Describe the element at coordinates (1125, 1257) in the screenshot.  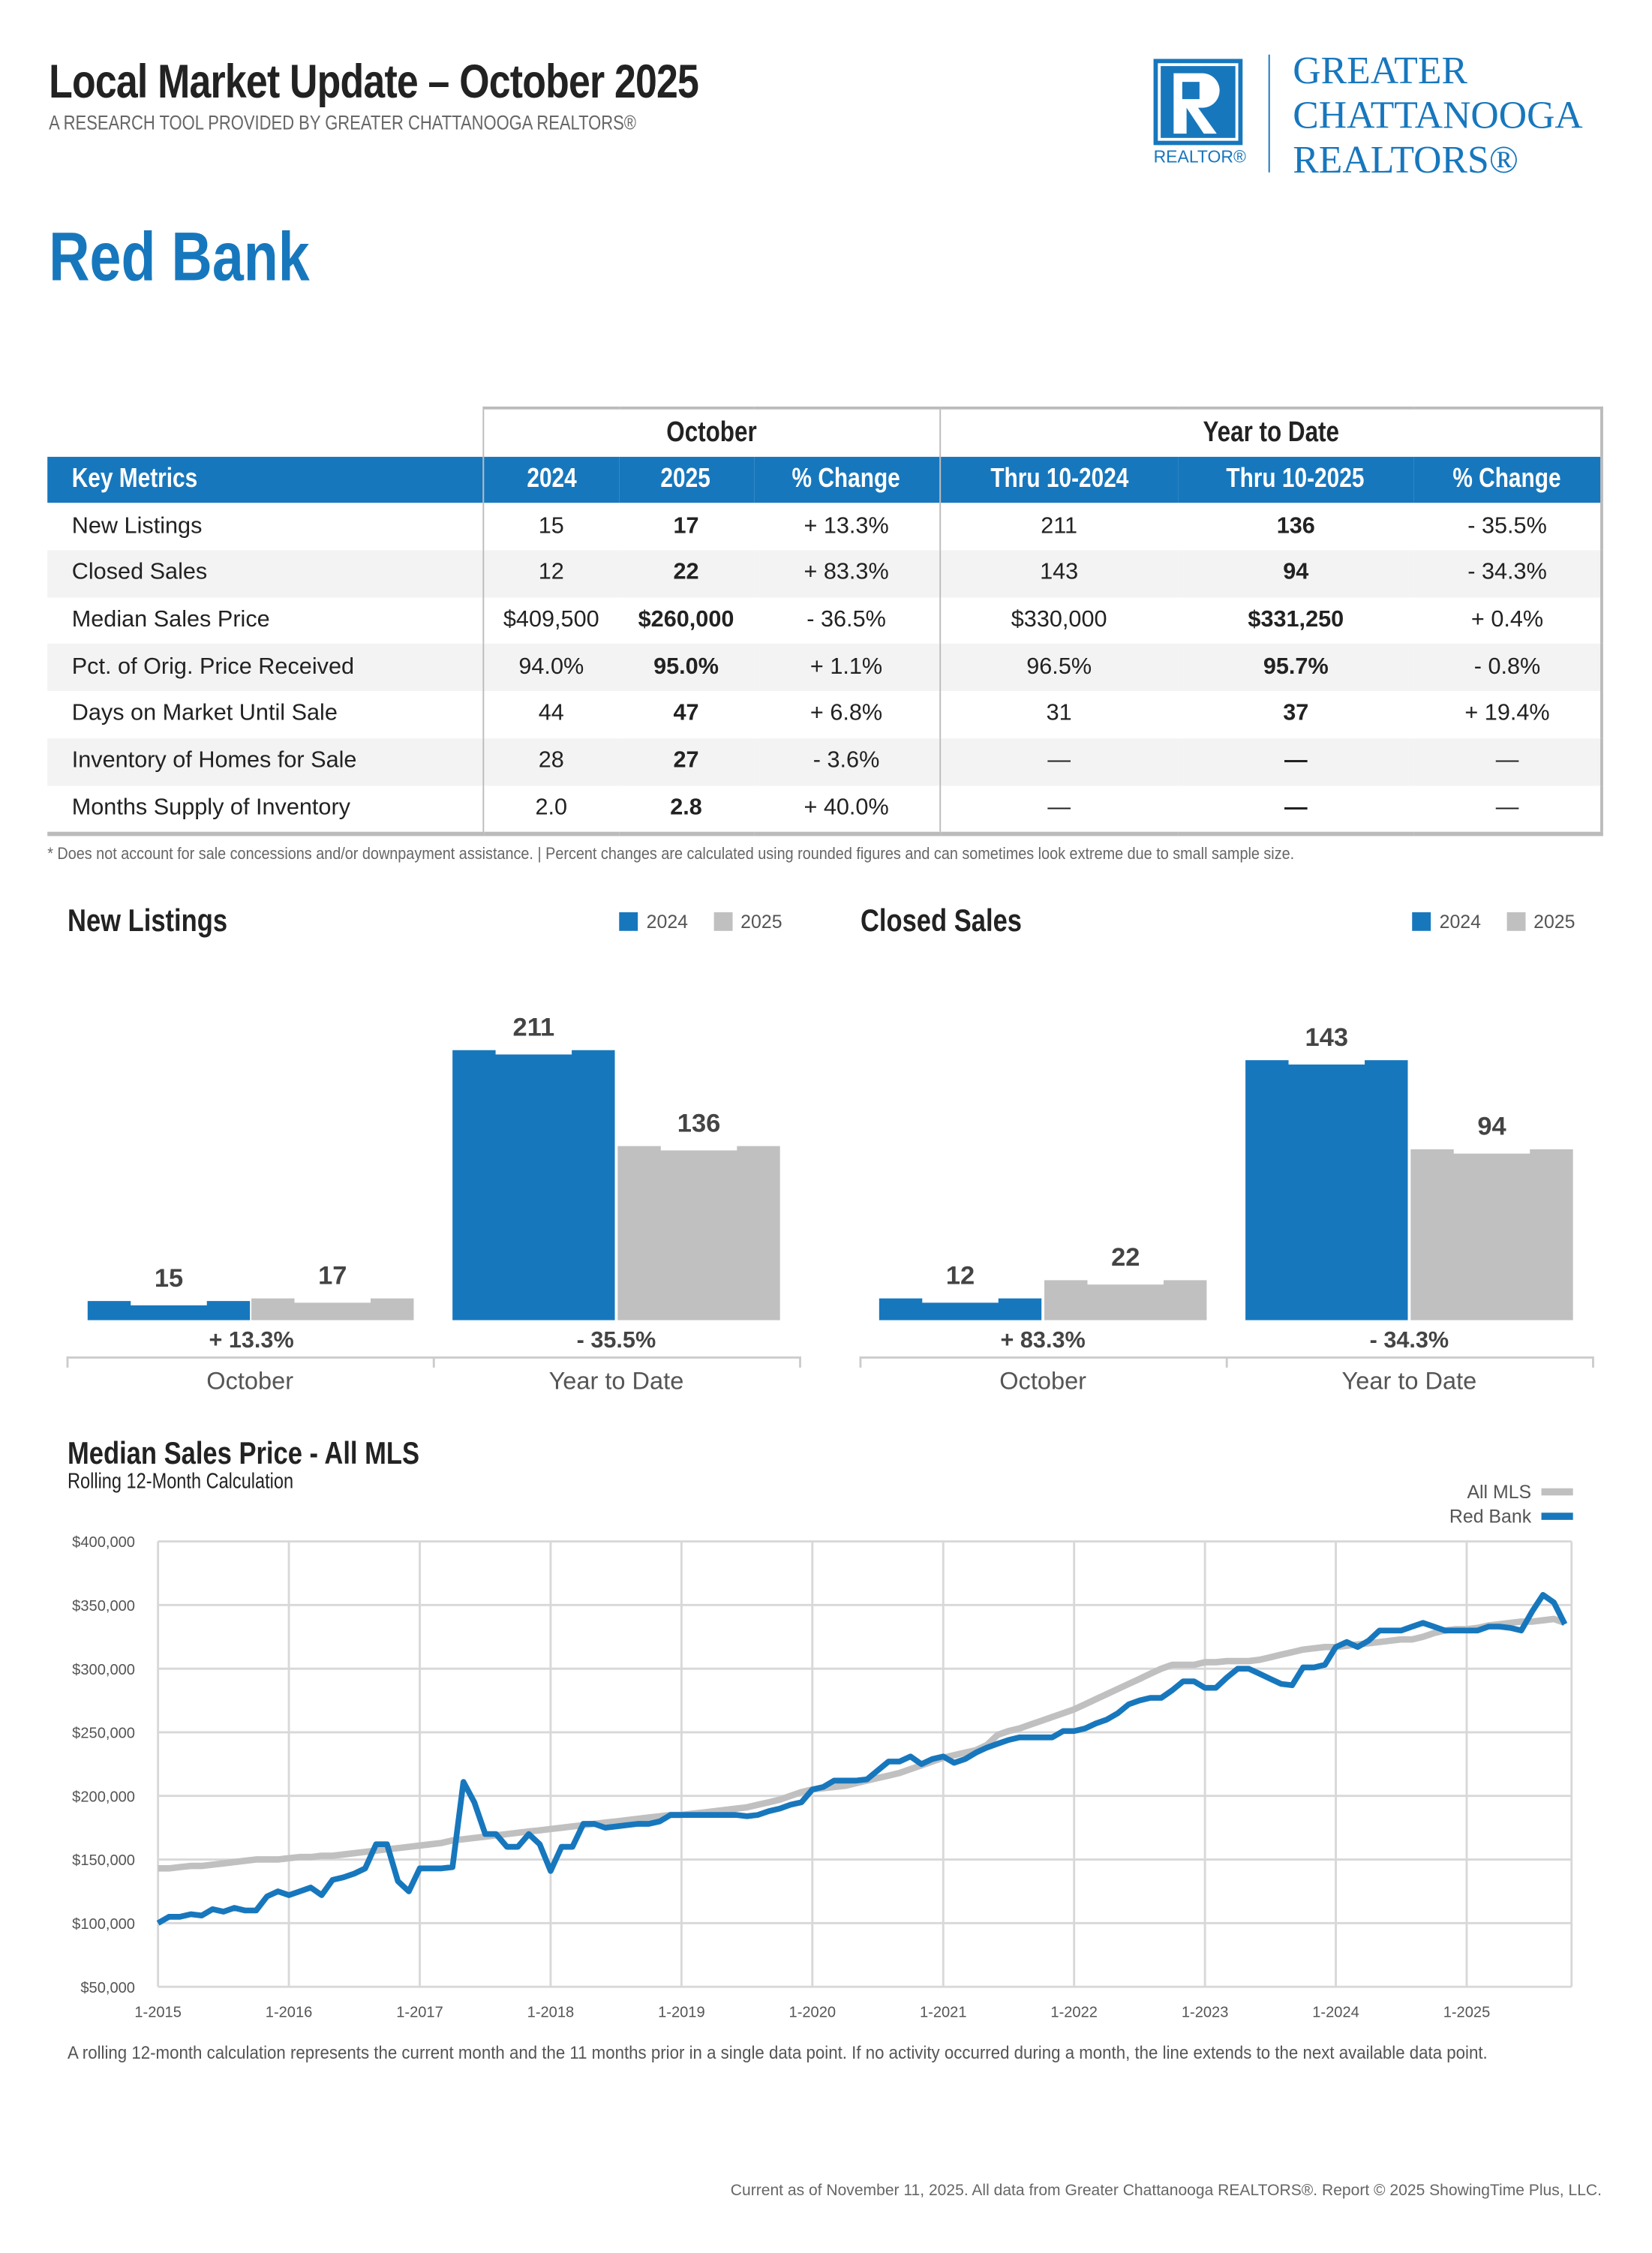
I see `bar-value-label: 22` at that location.